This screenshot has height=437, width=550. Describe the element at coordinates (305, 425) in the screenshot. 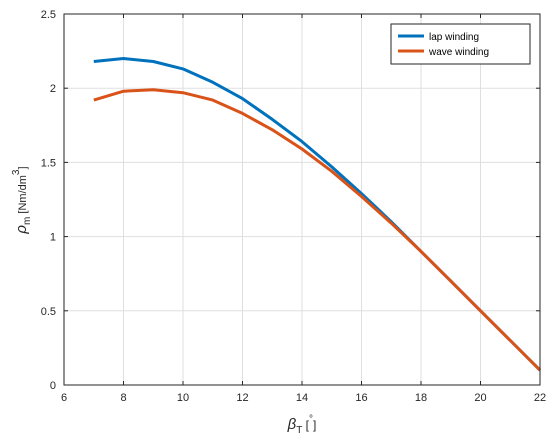

I see `x-axis-unit-open: [` at that location.